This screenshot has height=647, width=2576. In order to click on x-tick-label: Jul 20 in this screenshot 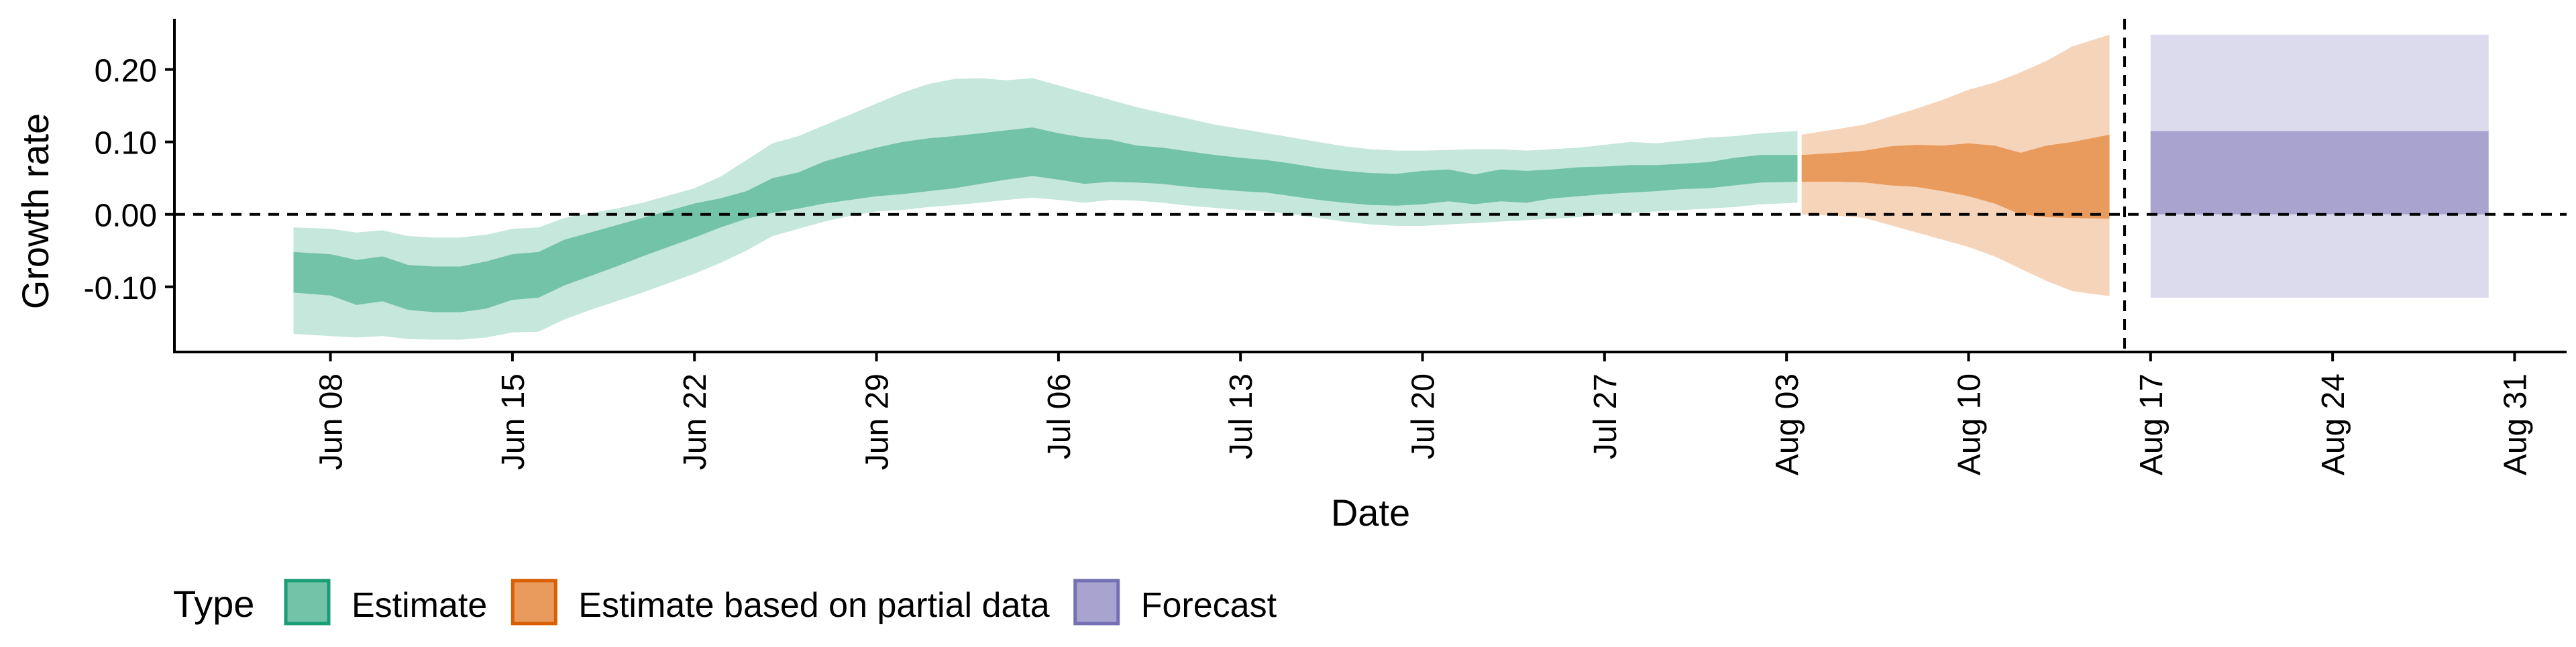, I will do `click(1424, 416)`.